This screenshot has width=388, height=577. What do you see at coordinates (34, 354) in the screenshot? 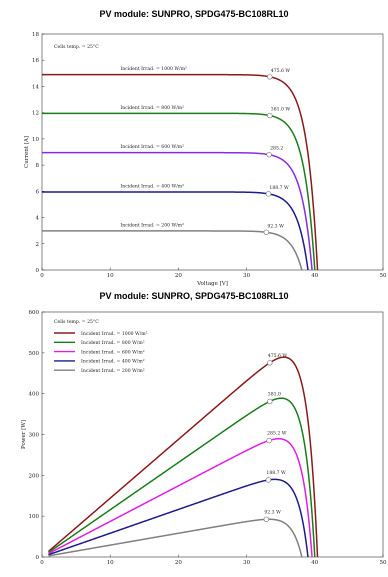
I see `pv-y-tick-label: 500` at bounding box center [34, 354].